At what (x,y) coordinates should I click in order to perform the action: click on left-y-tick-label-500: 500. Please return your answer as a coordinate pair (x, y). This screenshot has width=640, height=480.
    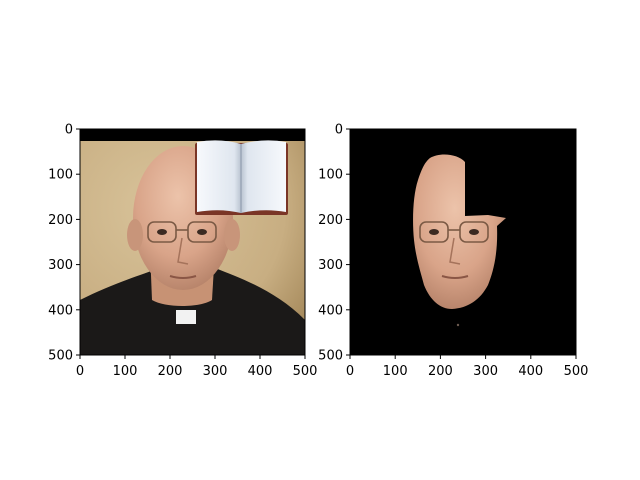
    Looking at the image, I should click on (60, 356).